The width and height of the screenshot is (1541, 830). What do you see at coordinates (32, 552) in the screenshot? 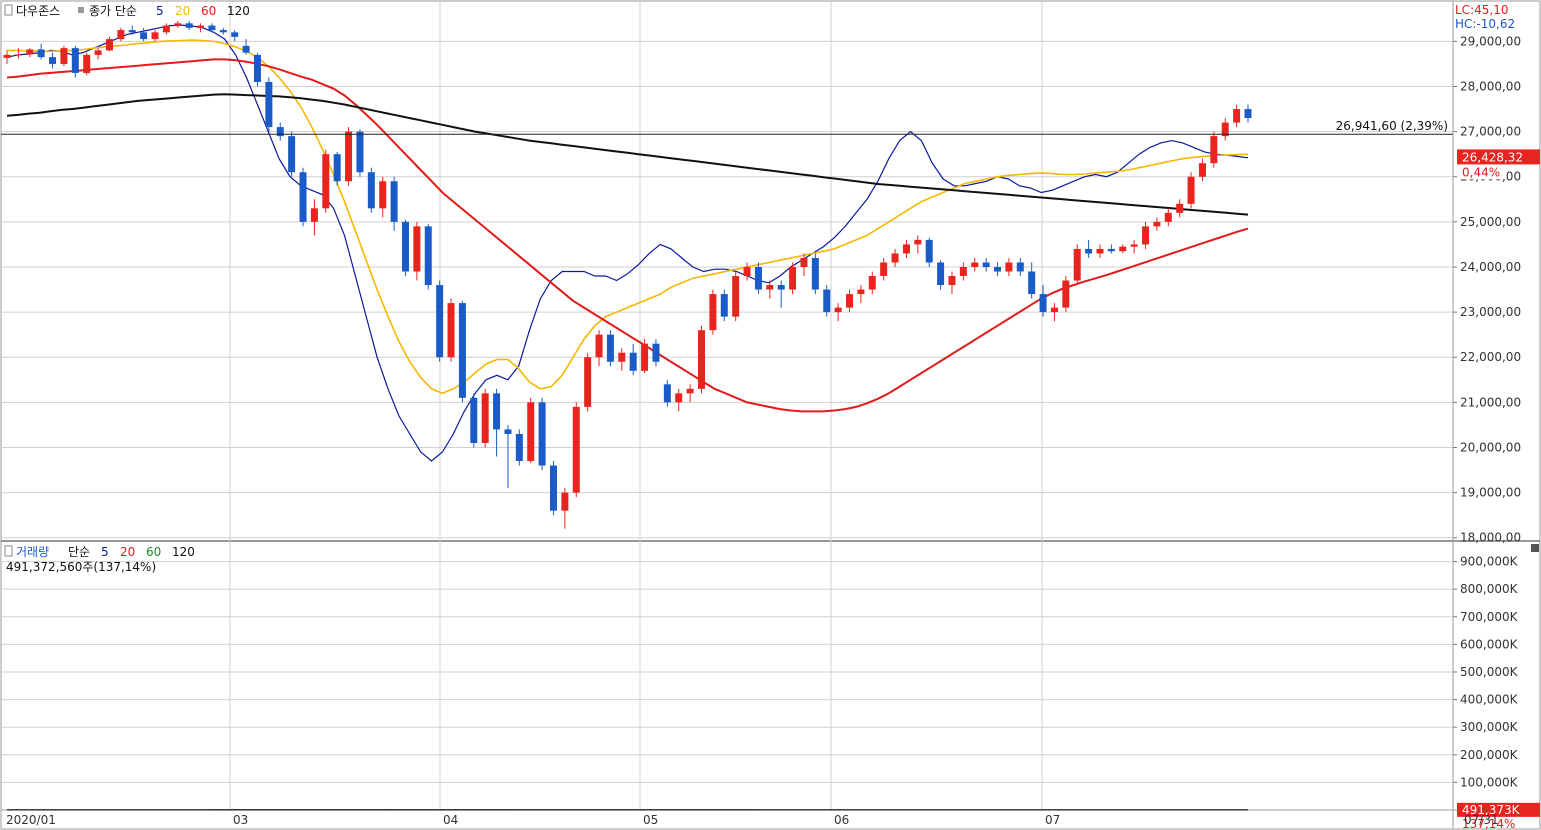
I see `volume-legend-name: 거래량` at bounding box center [32, 552].